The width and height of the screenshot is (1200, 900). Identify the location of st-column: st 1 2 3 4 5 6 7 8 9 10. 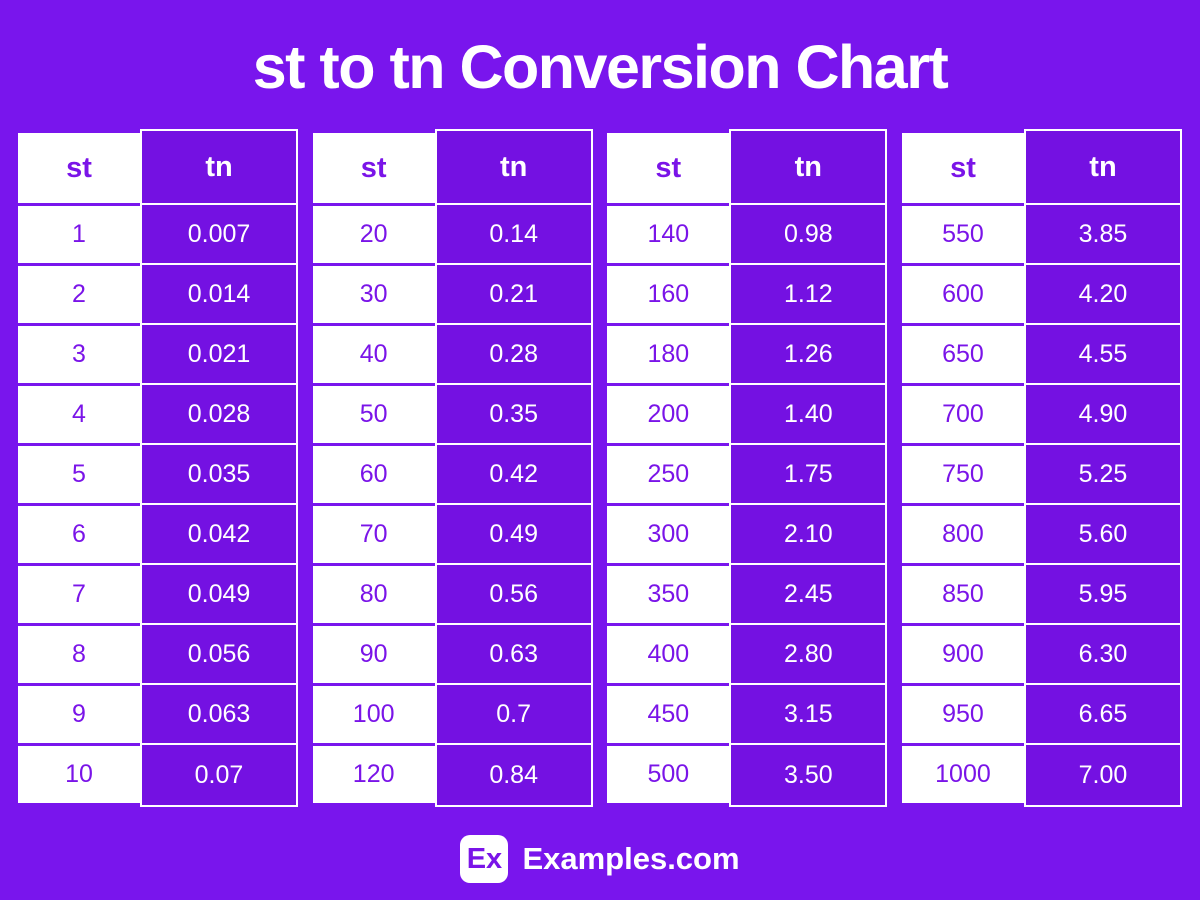
(79, 470).